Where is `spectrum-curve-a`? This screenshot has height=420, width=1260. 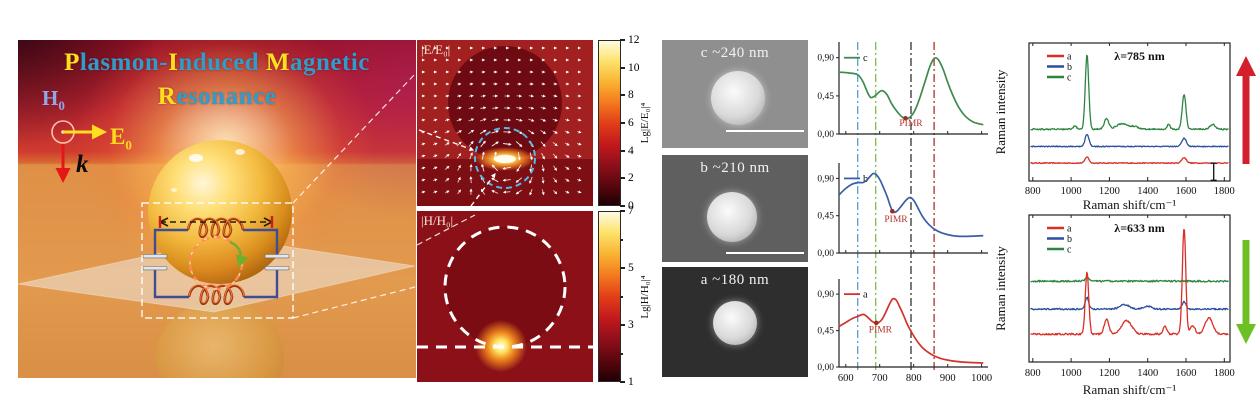 spectrum-curve-a is located at coordinates (911, 330).